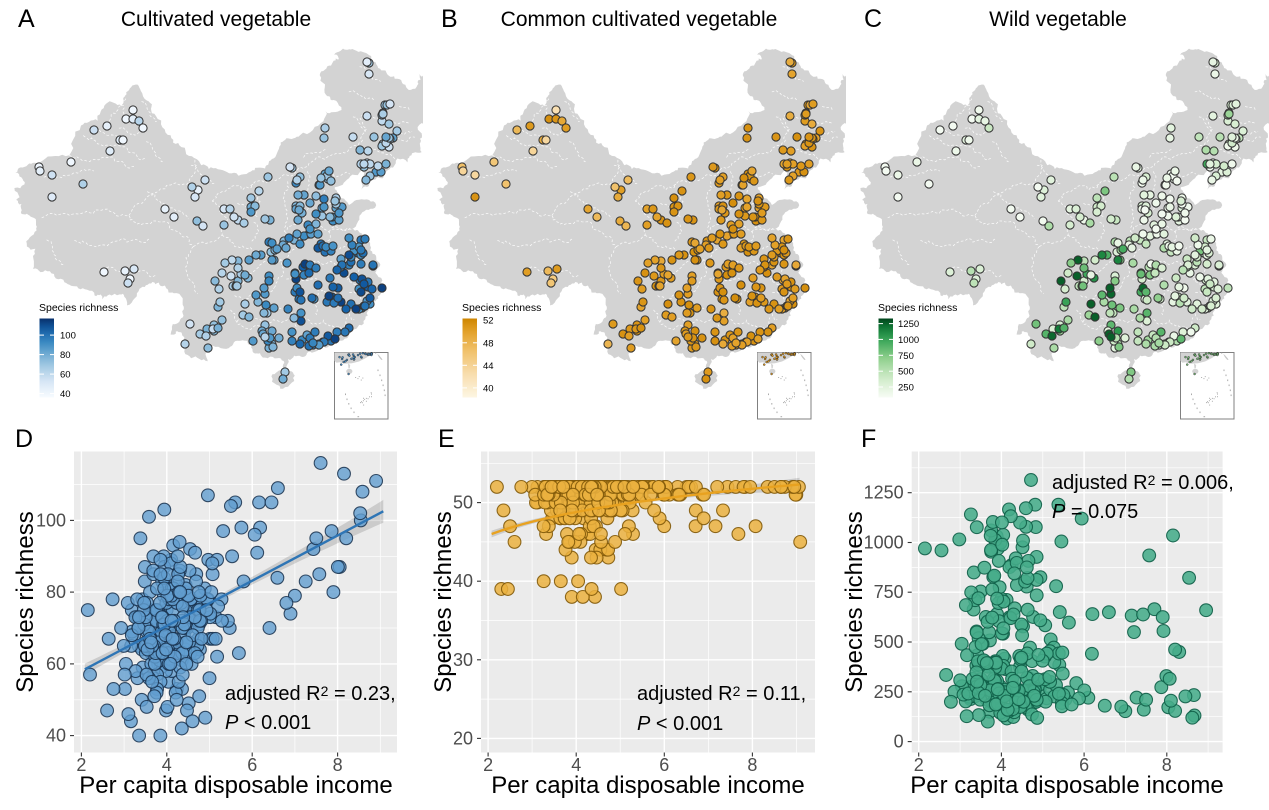  What do you see at coordinates (24, 439) in the screenshot?
I see `svg-text: D` at bounding box center [24, 439].